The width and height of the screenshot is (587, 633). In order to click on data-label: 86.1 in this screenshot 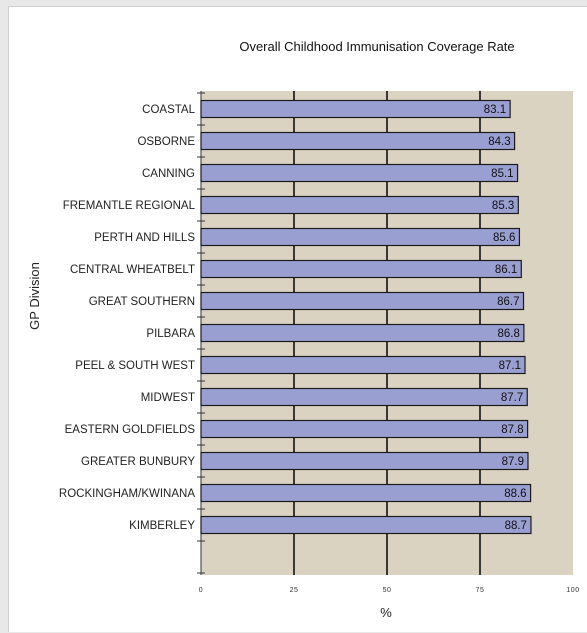, I will do `click(506, 270)`.